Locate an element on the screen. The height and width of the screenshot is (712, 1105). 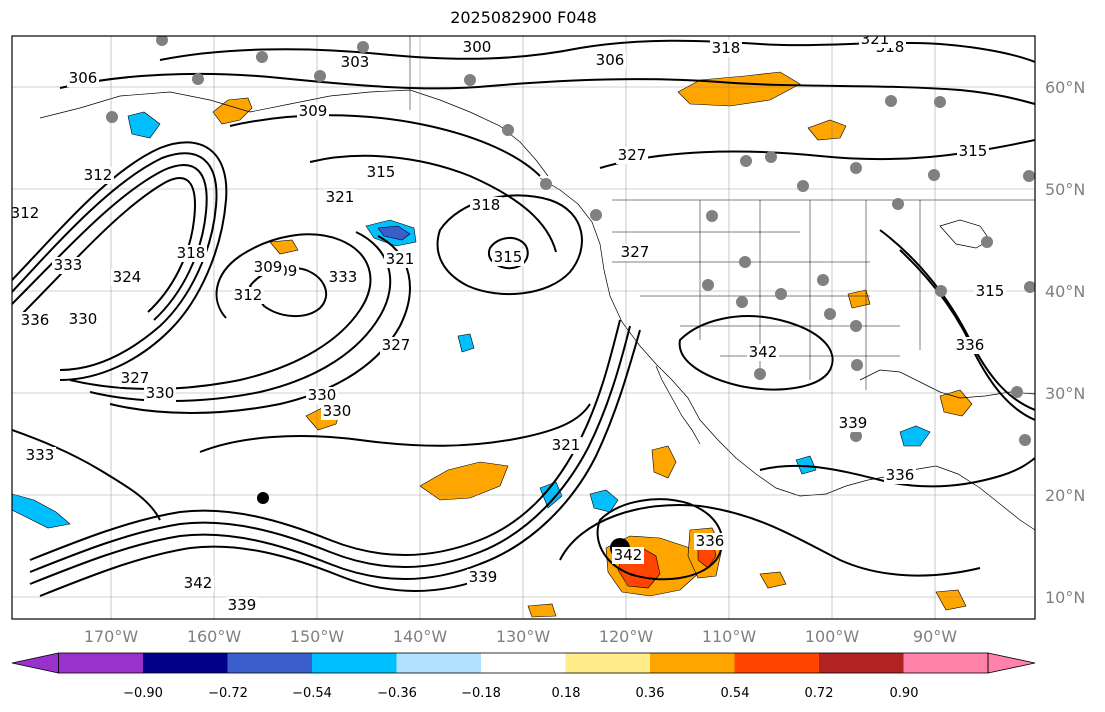
contour-label: 333 is located at coordinates (343, 277).